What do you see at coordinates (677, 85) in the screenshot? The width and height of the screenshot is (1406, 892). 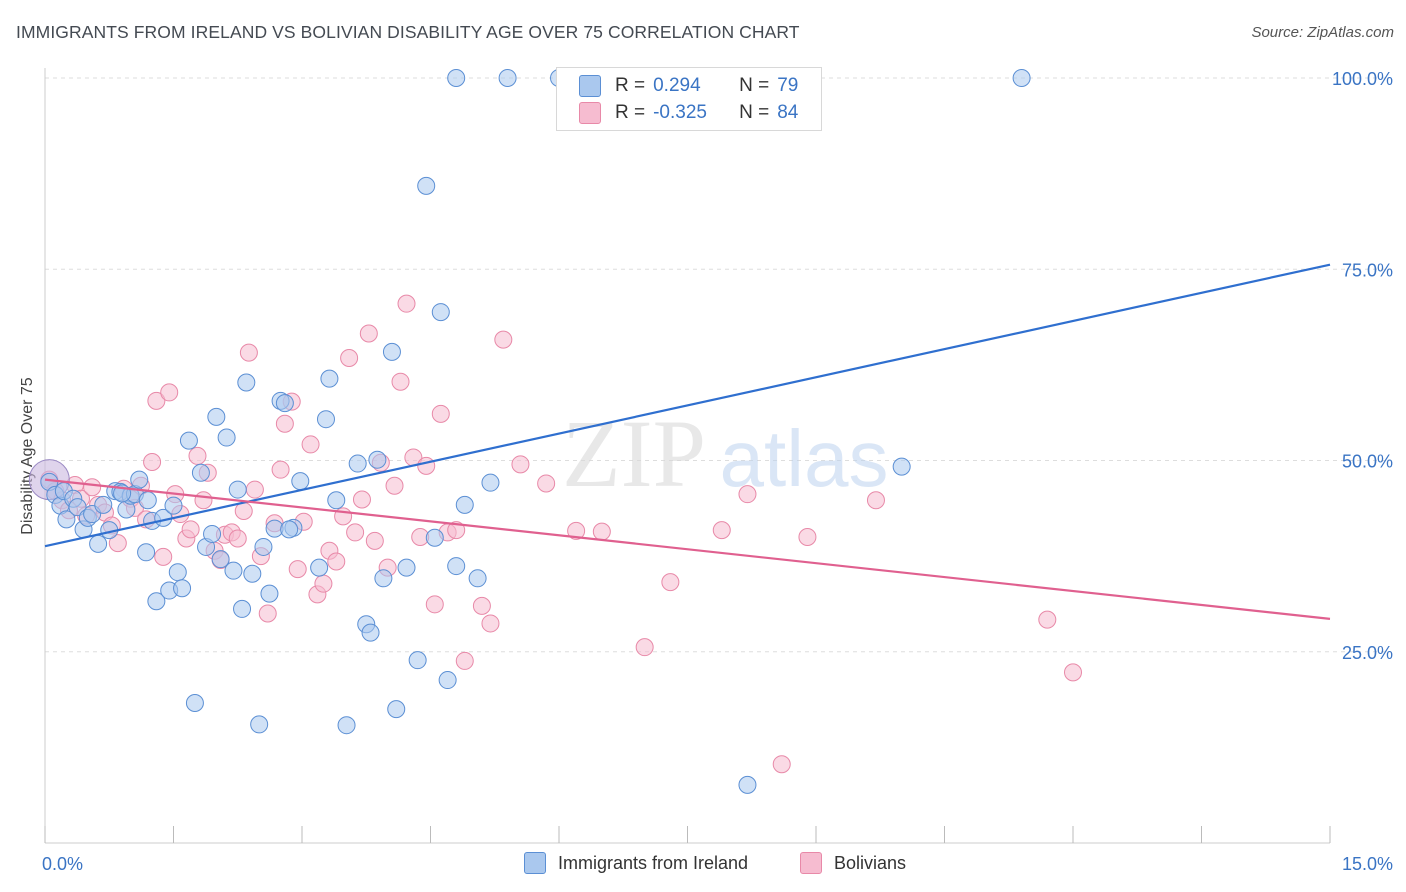 I see `legend-r-value: 0.294` at bounding box center [677, 85].